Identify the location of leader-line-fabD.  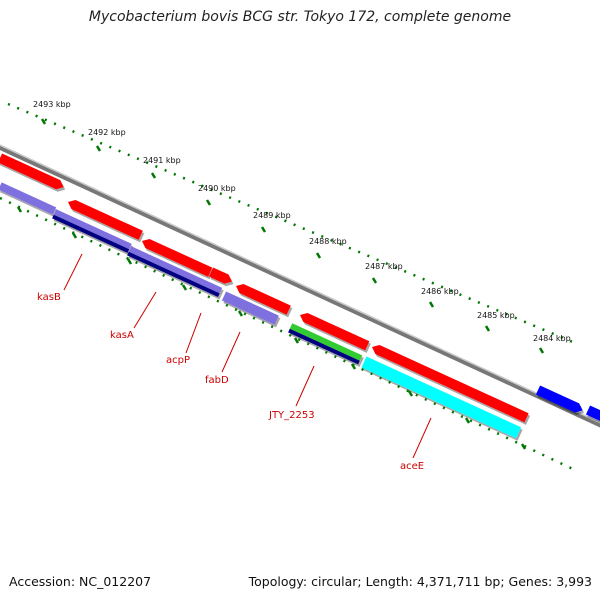
(231, 352).